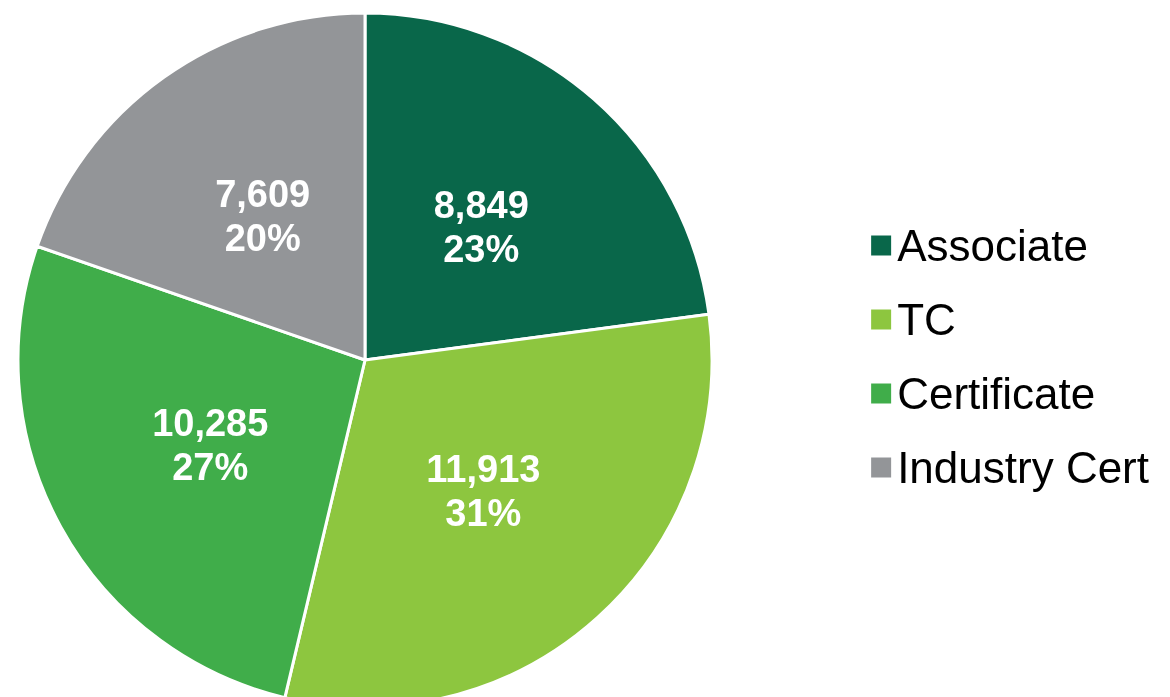  Describe the element at coordinates (481, 227) in the screenshot. I see `data-label: 8,849 23%` at that location.